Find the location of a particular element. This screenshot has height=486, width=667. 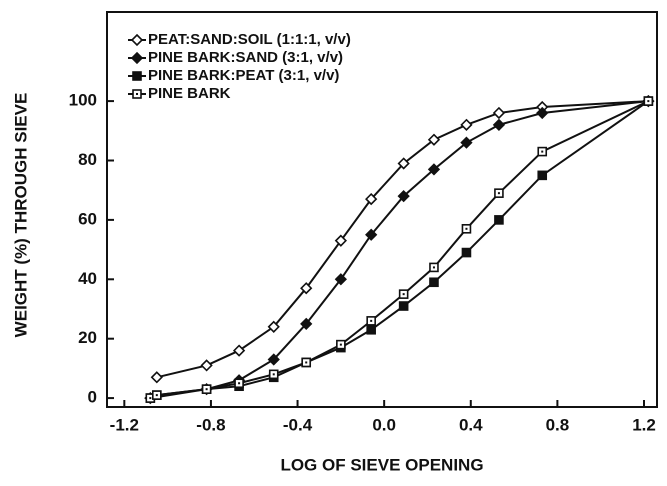

legend-label: PINE BARK:PEAT (3:1, v/v) is located at coordinates (243, 75).